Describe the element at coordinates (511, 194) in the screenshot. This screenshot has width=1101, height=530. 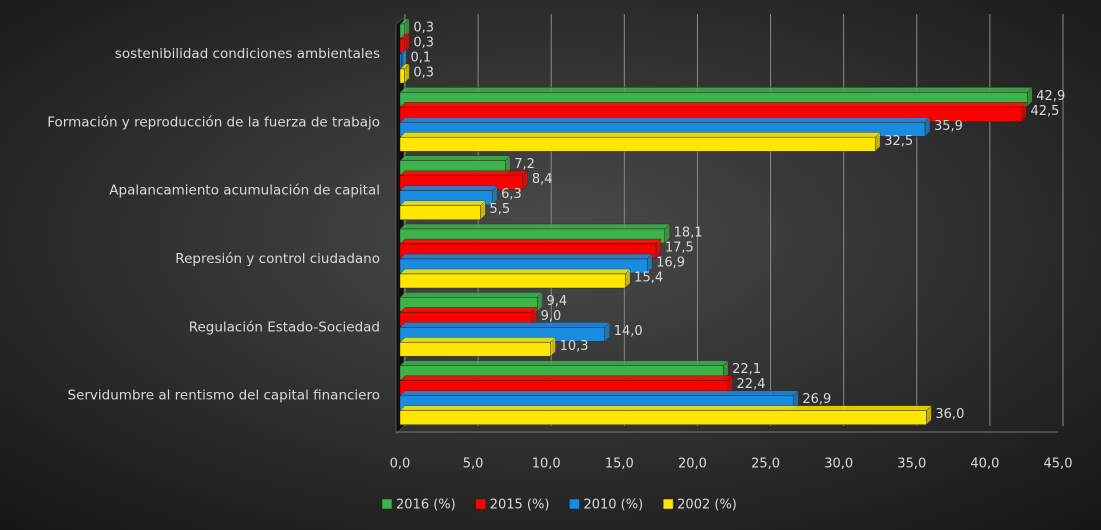
I see `value-label: 6,3` at that location.